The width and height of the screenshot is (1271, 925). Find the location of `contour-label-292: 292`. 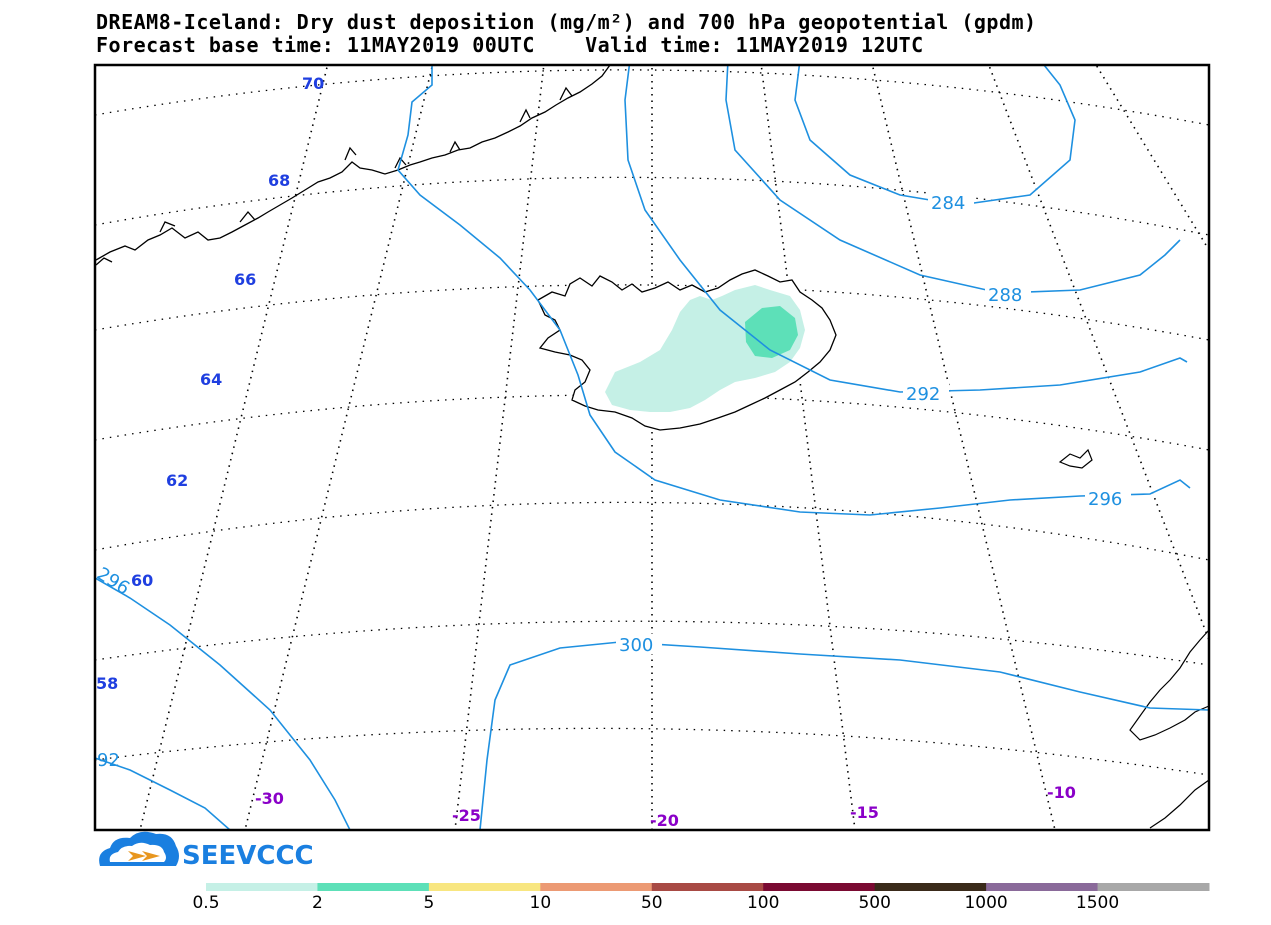

contour-label-292: 292 is located at coordinates (923, 394).